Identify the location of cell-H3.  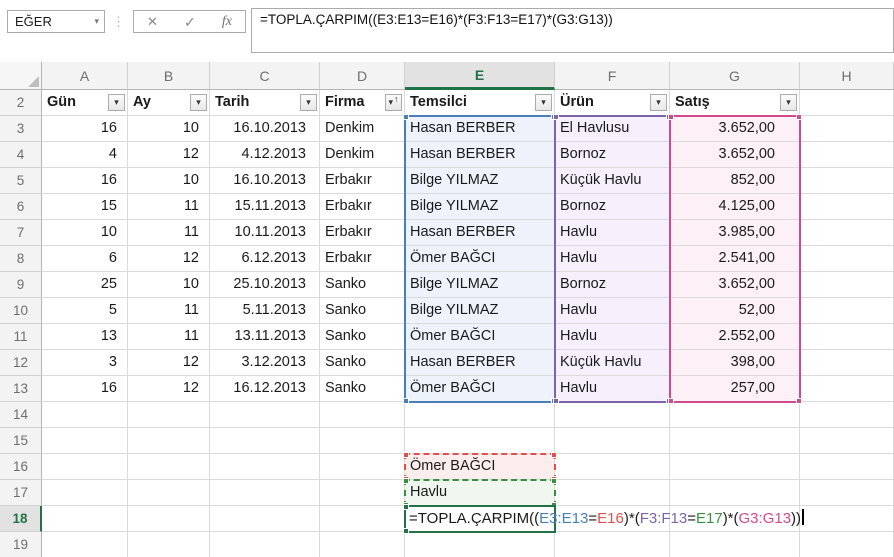
(847, 129).